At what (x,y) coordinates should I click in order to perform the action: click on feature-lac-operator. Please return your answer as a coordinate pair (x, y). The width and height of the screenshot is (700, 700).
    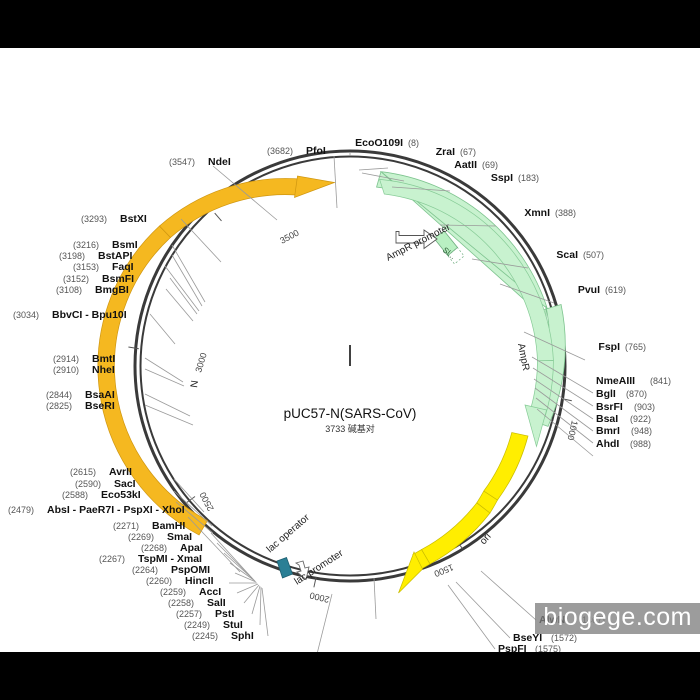
    Looking at the image, I should click on (285, 567).